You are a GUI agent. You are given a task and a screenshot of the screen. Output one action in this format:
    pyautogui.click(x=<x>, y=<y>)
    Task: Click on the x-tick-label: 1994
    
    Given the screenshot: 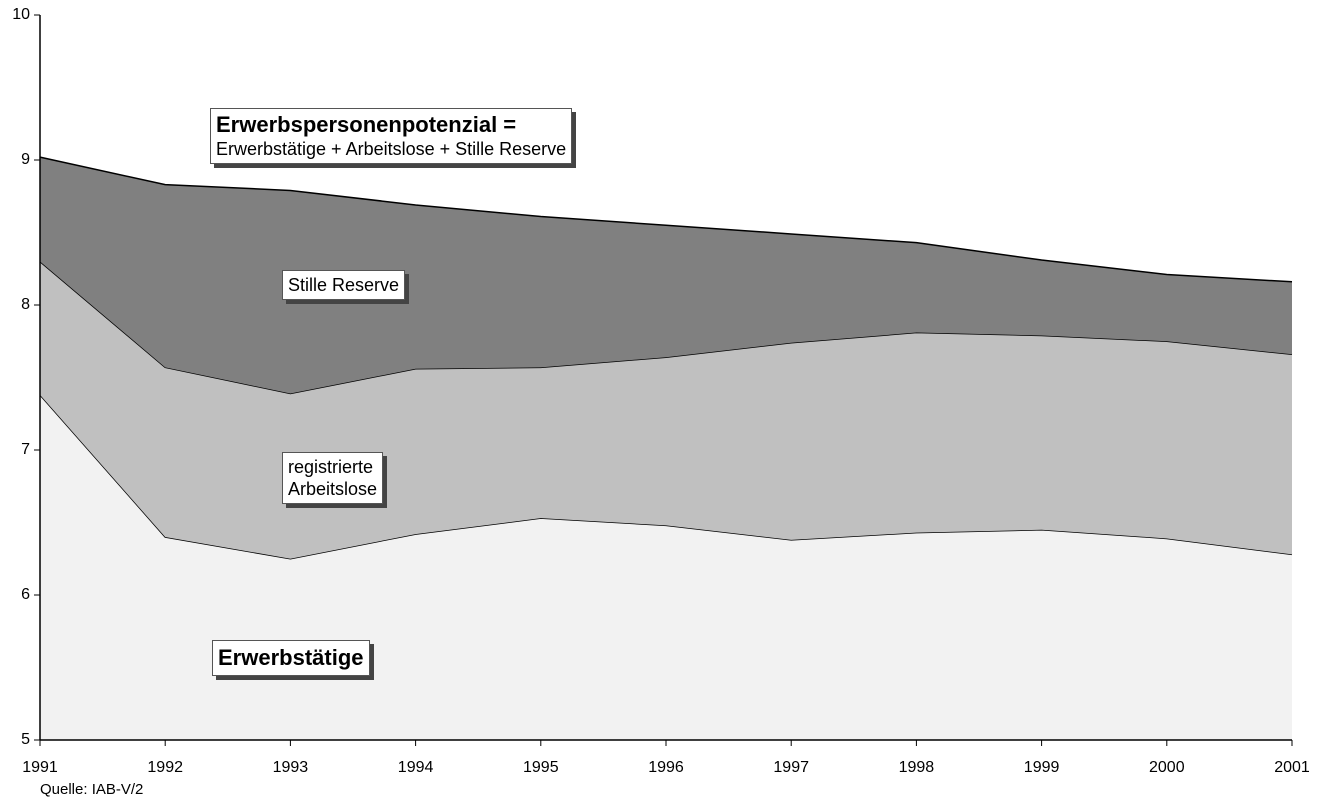 What is the action you would take?
    pyautogui.click(x=416, y=767)
    